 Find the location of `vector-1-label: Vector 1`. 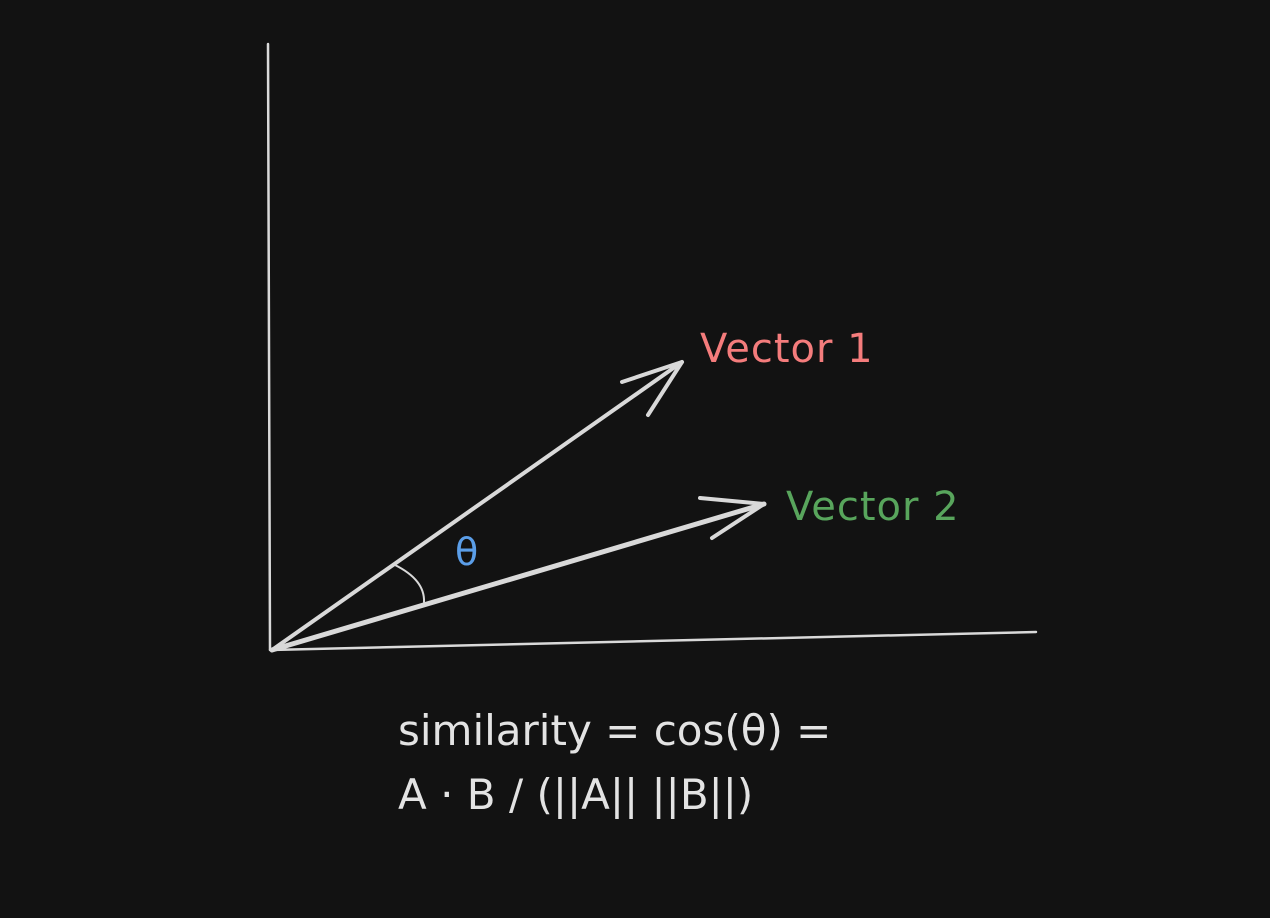

vector-1-label: Vector 1 is located at coordinates (787, 349).